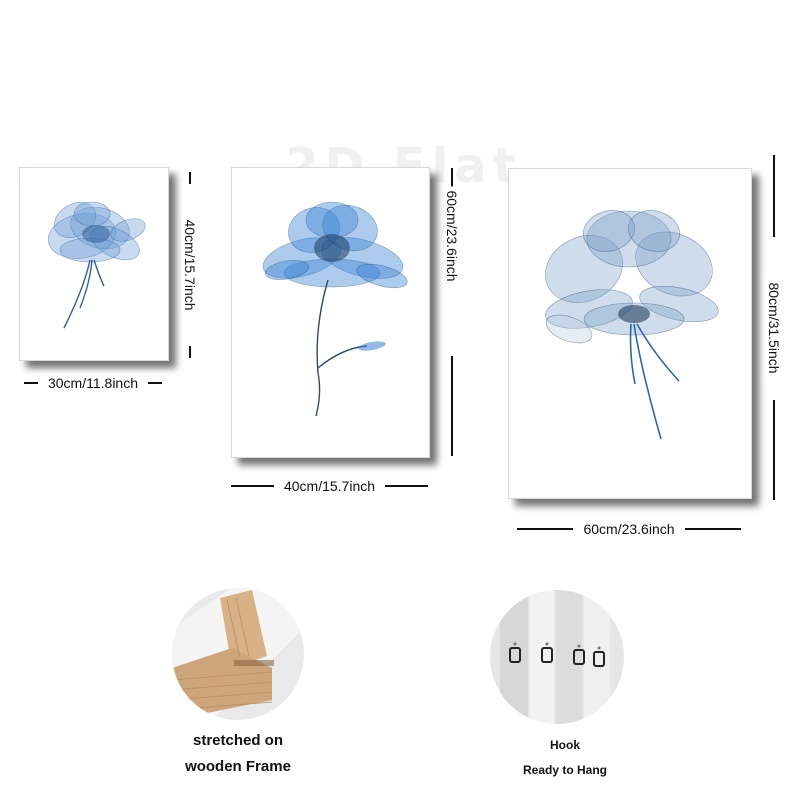 The width and height of the screenshot is (800, 800). I want to click on dimension-height-large: 80cm/31.5inch, so click(774, 327).